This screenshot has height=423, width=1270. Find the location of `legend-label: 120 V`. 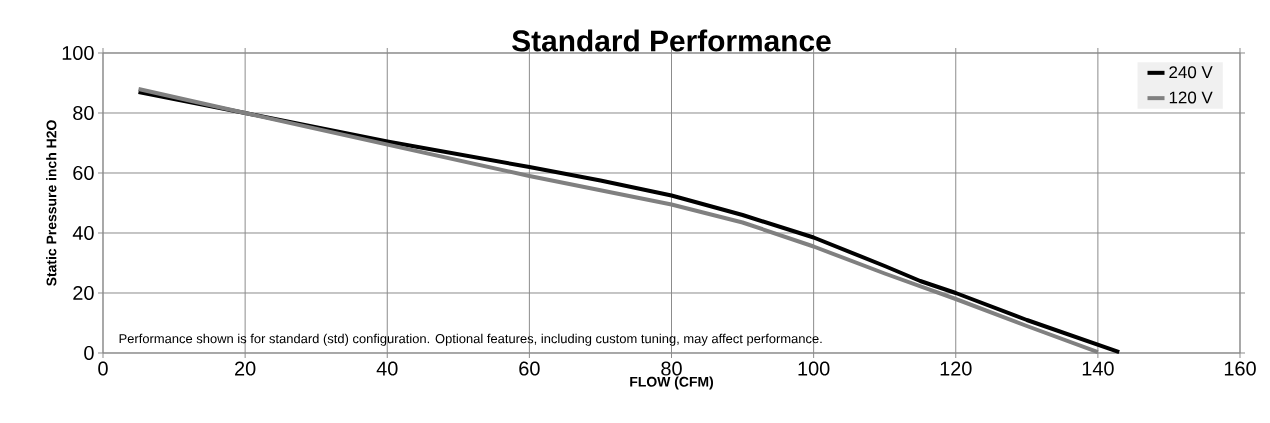

legend-label: 120 V is located at coordinates (1191, 97).